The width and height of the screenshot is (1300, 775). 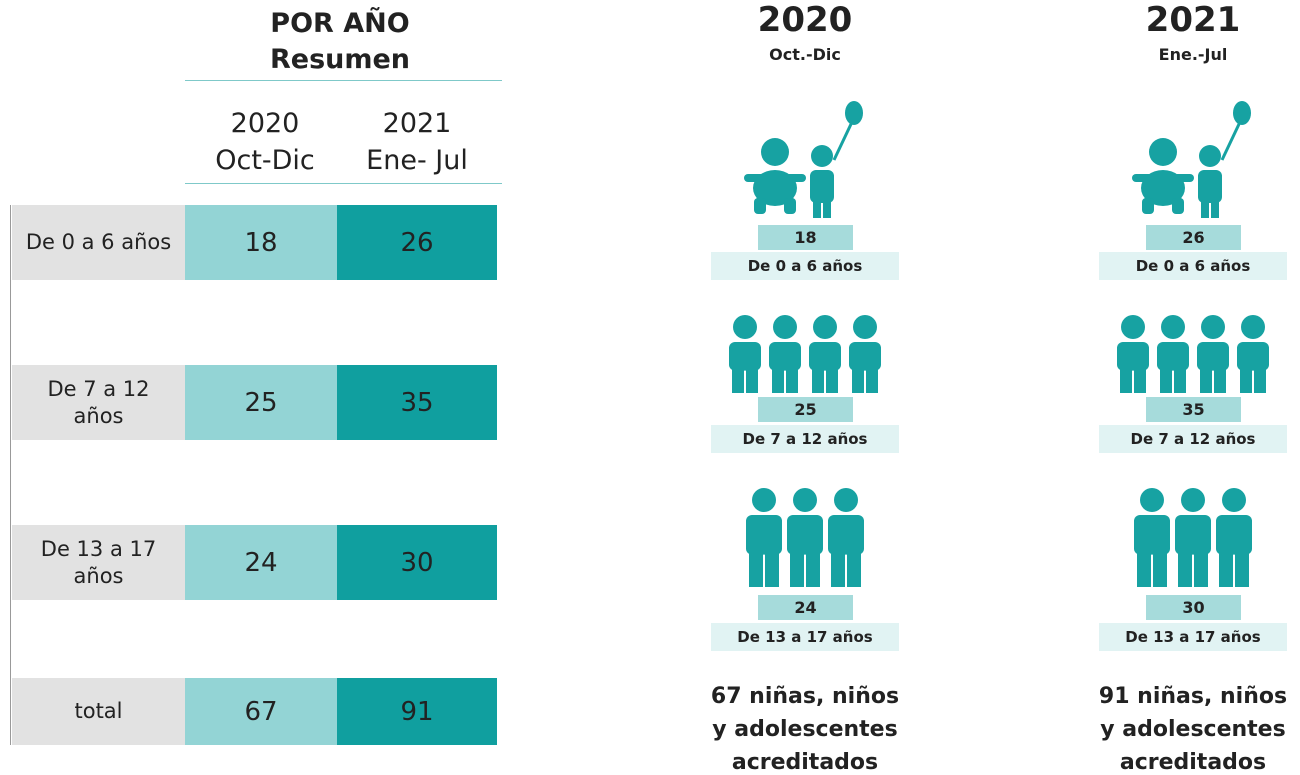 I want to click on column-period: Ene- Jul, so click(x=417, y=160).